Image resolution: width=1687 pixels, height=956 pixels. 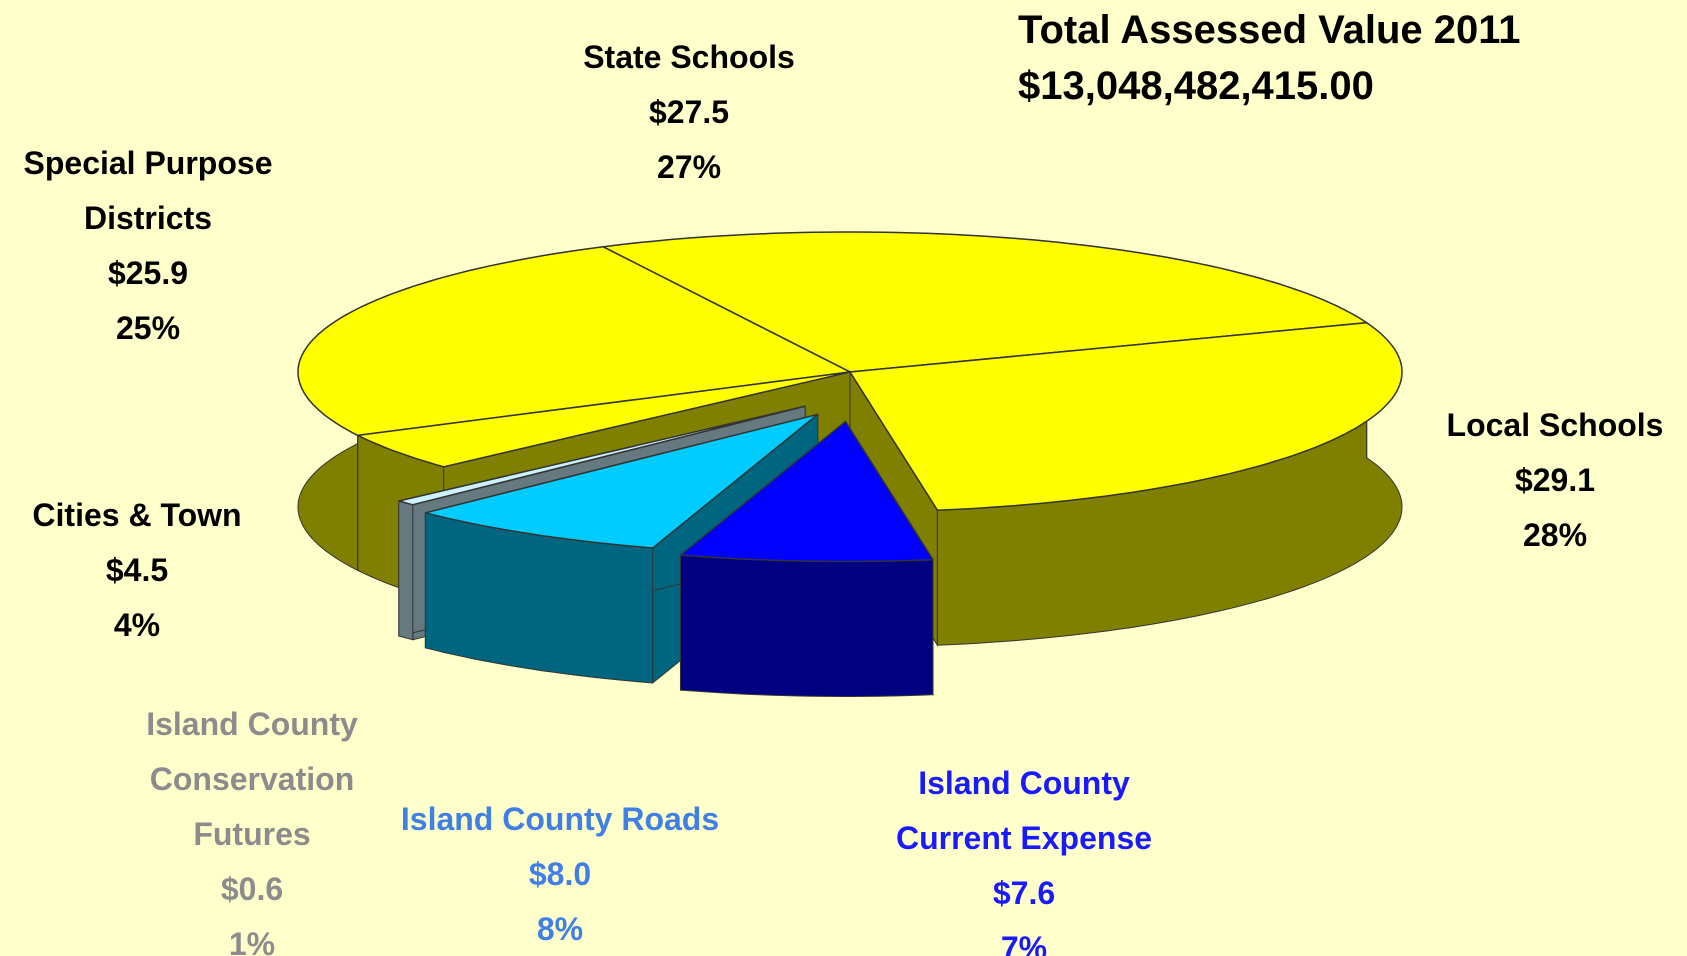 I want to click on percent-label: 7%, so click(x=1024, y=943).